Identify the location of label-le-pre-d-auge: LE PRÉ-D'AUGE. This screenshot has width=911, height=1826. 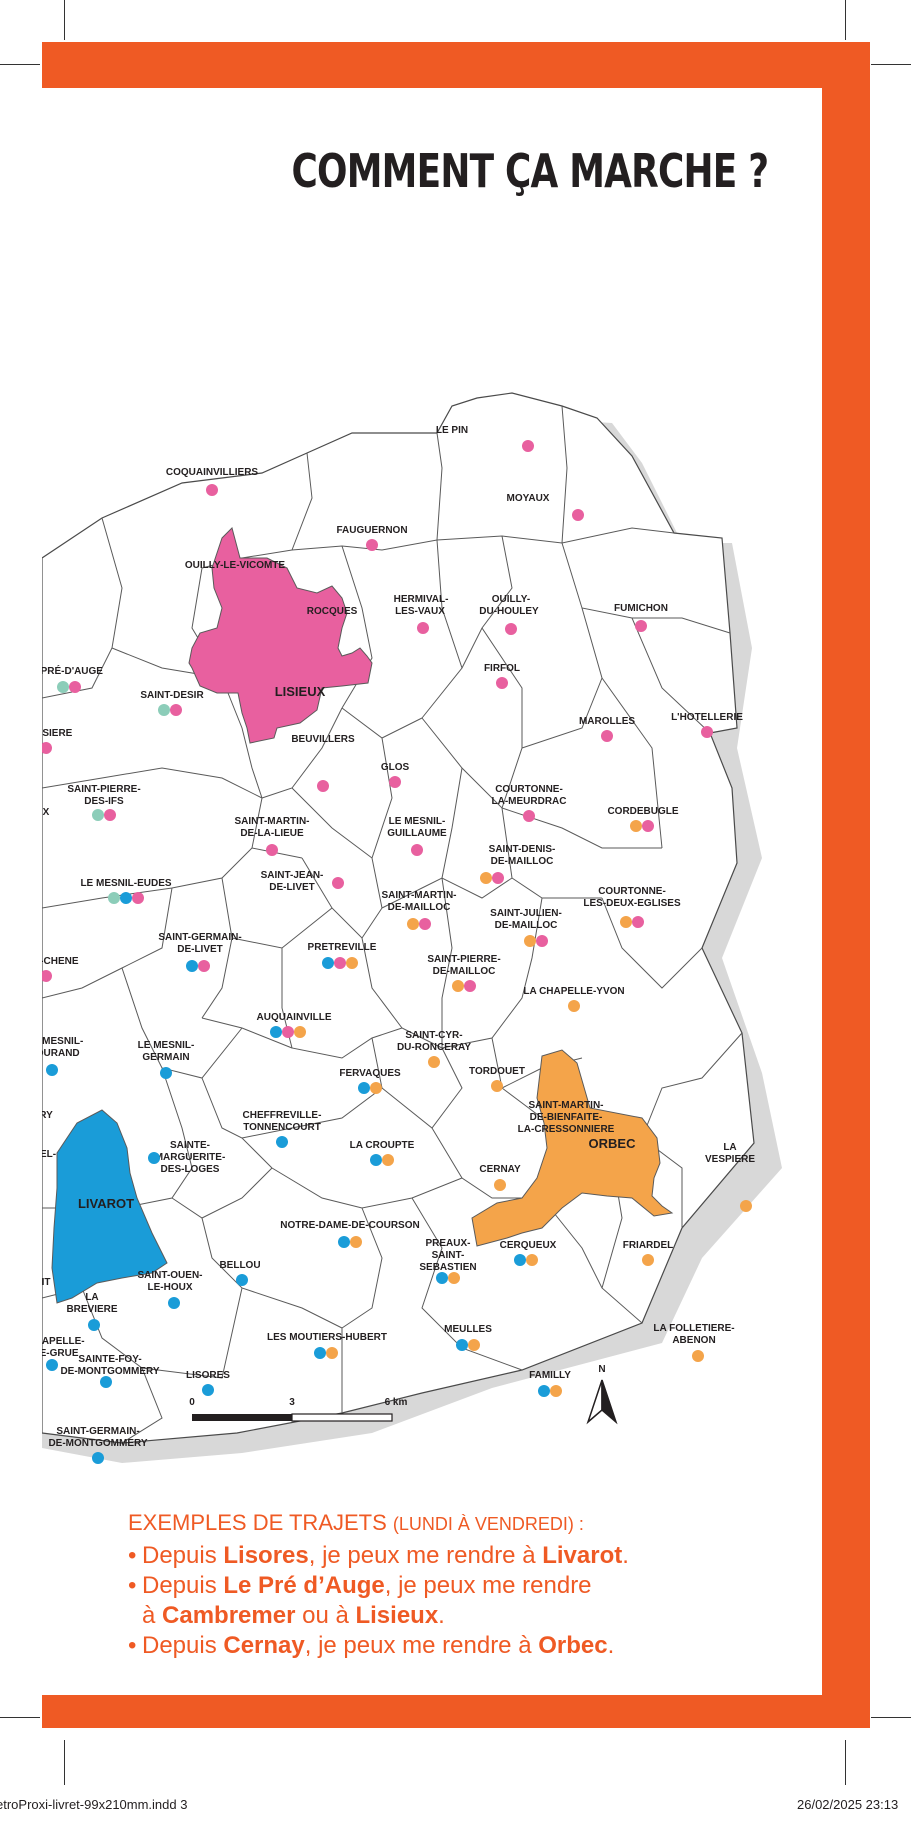
(72, 670).